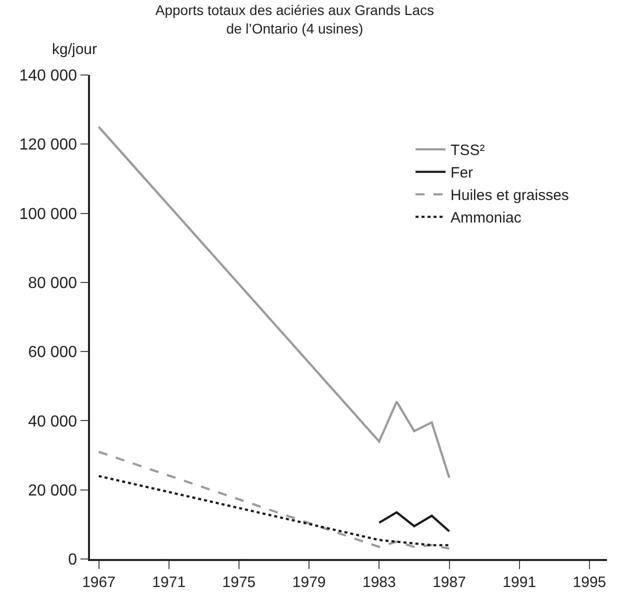 The image size is (627, 603). What do you see at coordinates (53, 353) in the screenshot?
I see `y-tick-label: 60 000` at bounding box center [53, 353].